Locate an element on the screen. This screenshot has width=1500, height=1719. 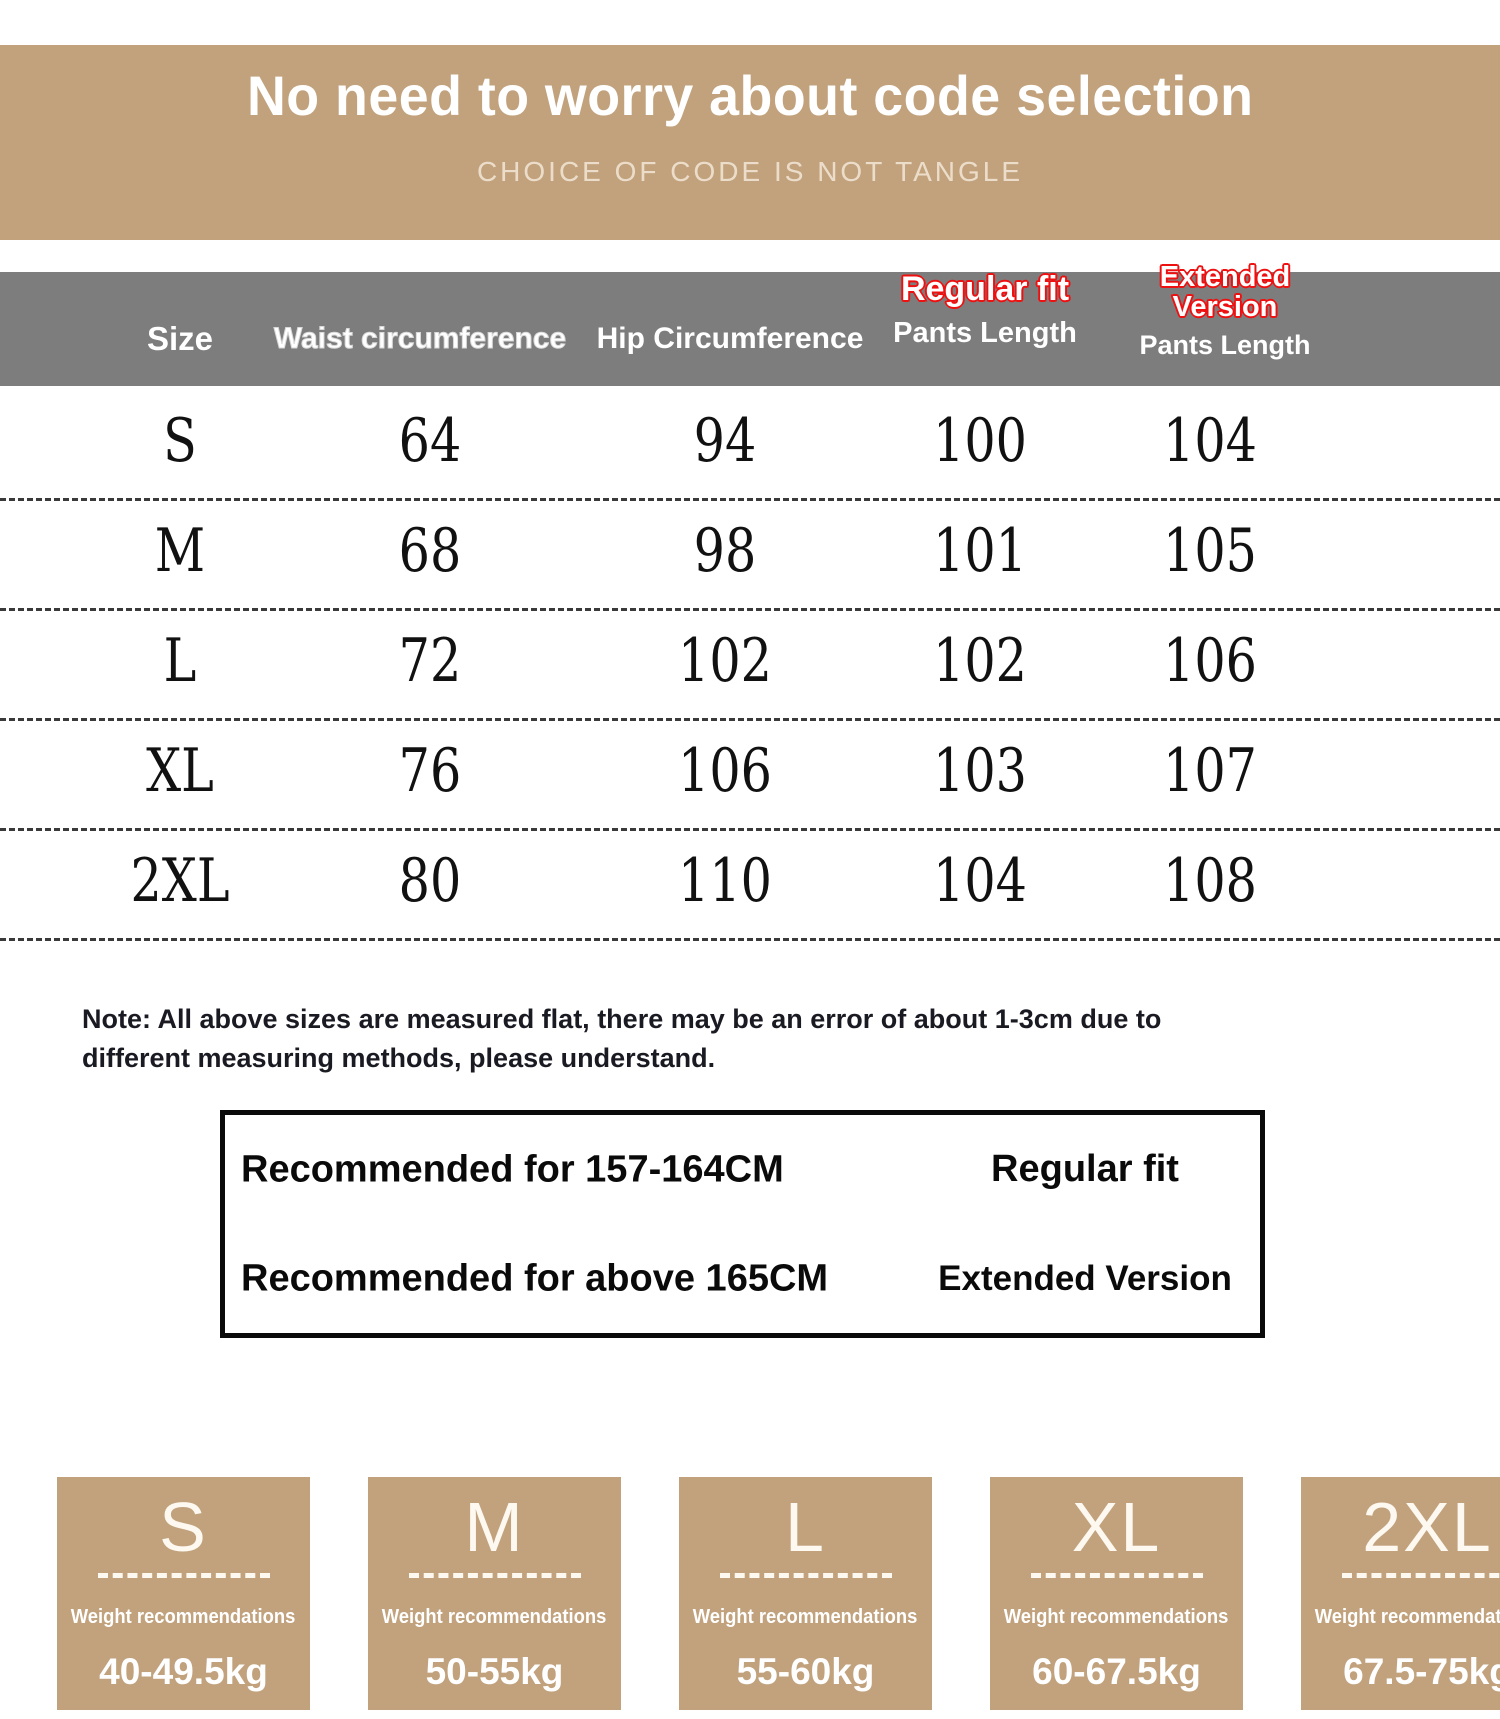
column-header-waist: Waist circumference is located at coordinates (420, 339).